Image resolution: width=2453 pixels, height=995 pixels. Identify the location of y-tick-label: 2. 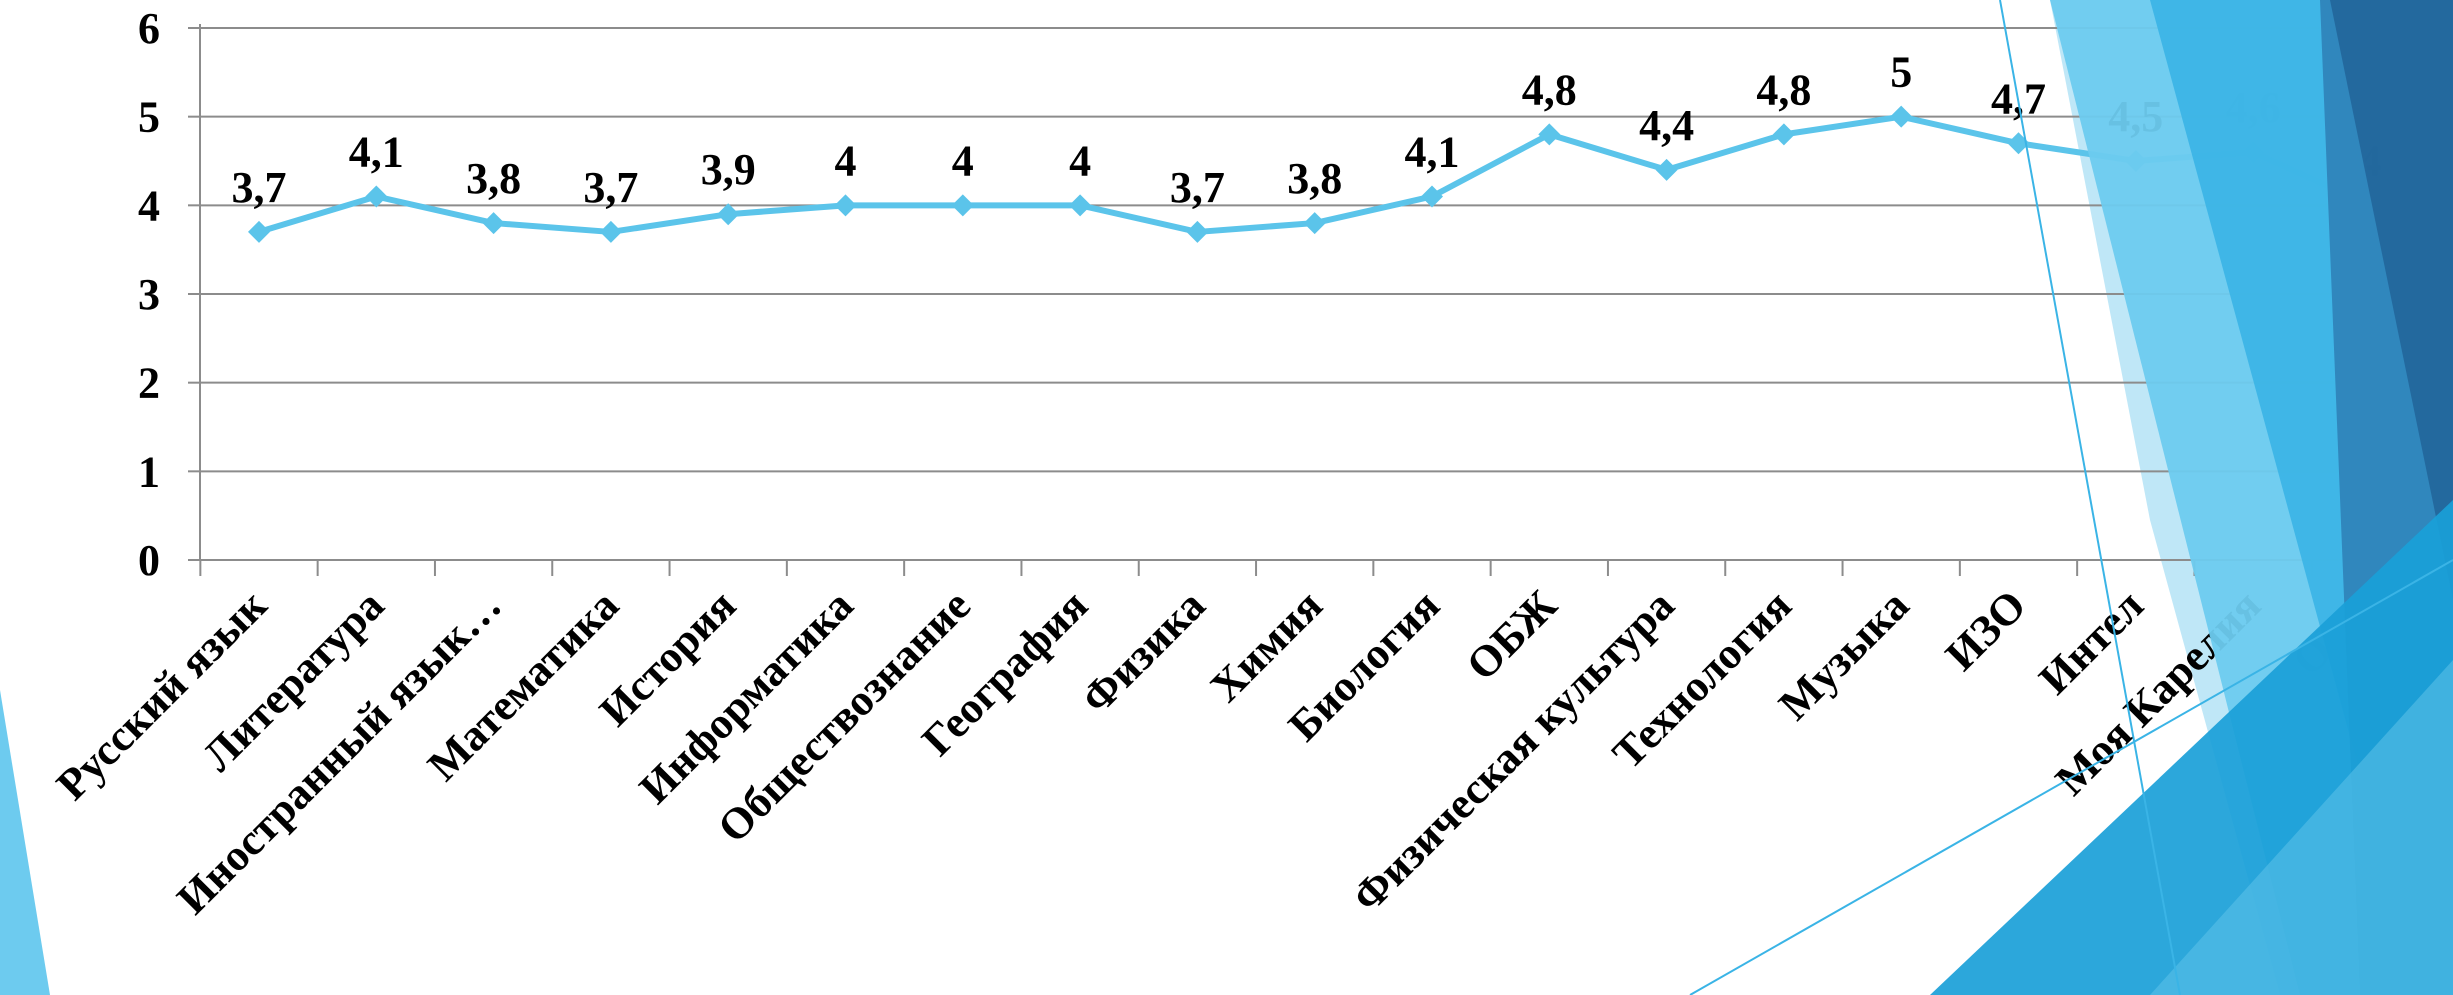
(149, 383).